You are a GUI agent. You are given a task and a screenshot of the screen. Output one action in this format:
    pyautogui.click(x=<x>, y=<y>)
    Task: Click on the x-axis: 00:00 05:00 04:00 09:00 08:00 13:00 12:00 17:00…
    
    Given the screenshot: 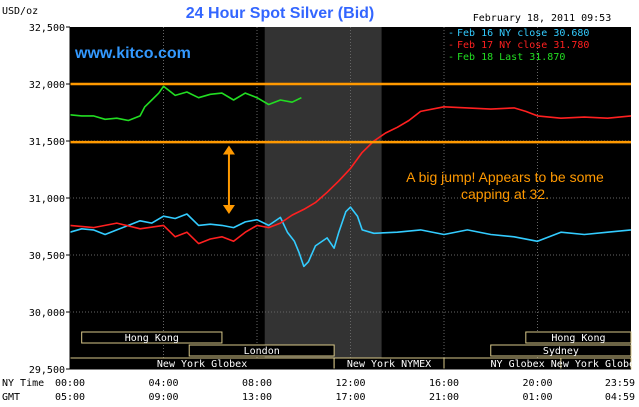 What is the action you would take?
    pyautogui.click(x=345, y=385)
    